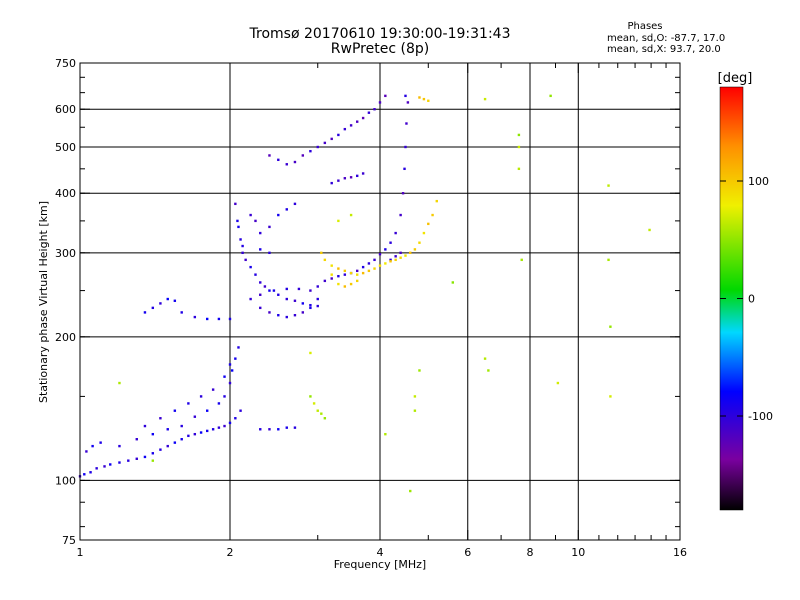 This screenshot has width=800, height=600. What do you see at coordinates (735, 78) in the screenshot?
I see `colorbar-label: [deg]` at bounding box center [735, 78].